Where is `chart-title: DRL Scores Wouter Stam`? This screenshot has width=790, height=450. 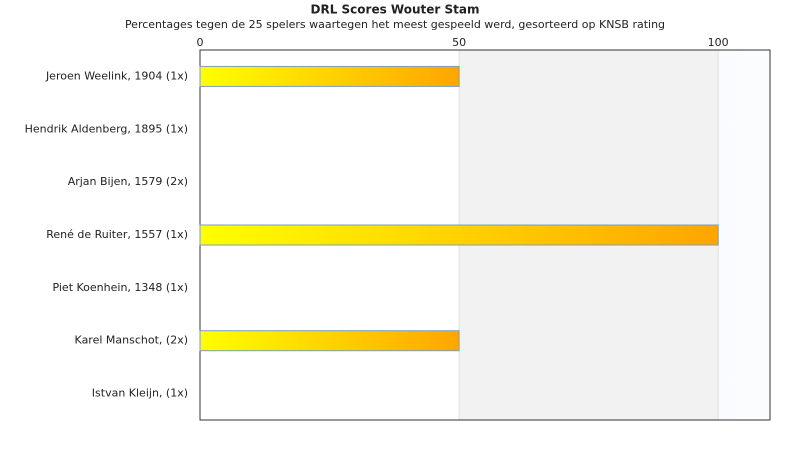 chart-title: DRL Scores Wouter Stam is located at coordinates (395, 10).